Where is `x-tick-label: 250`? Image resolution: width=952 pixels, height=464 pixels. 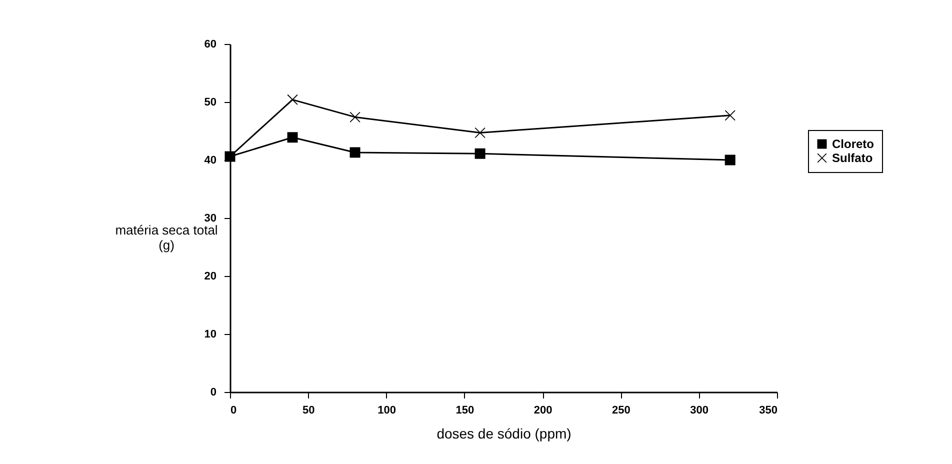
x-tick-label: 250 is located at coordinates (621, 410).